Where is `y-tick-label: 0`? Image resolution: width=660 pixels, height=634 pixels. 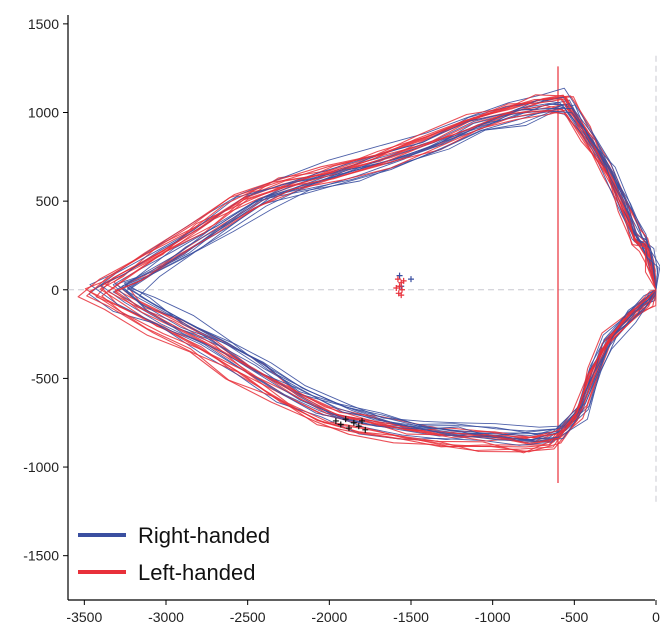
y-tick-label: 0 is located at coordinates (55, 290).